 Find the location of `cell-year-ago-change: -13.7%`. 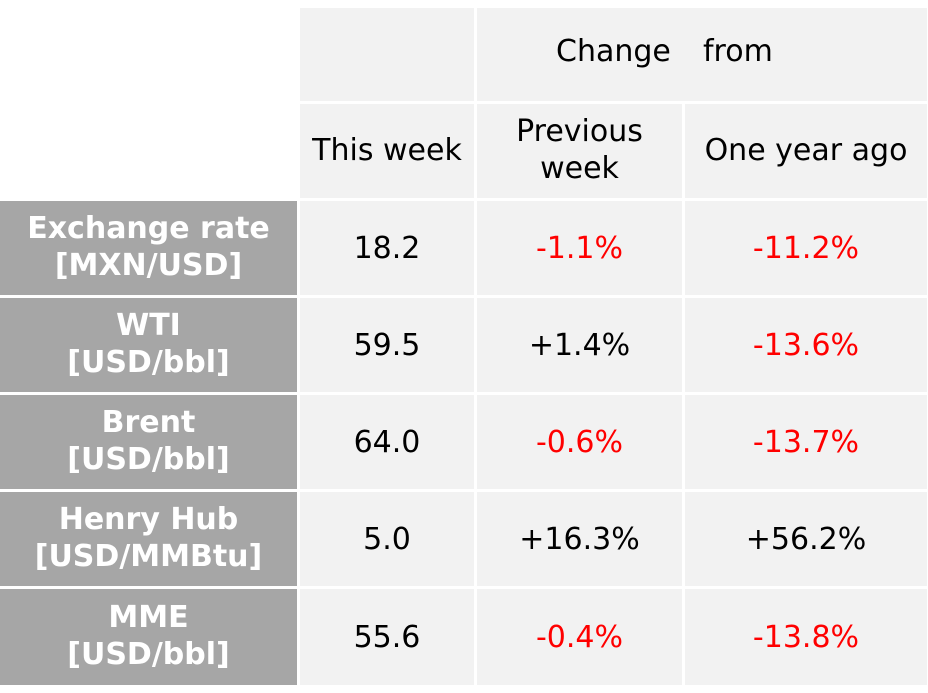

cell-year-ago-change: -13.7% is located at coordinates (806, 442).